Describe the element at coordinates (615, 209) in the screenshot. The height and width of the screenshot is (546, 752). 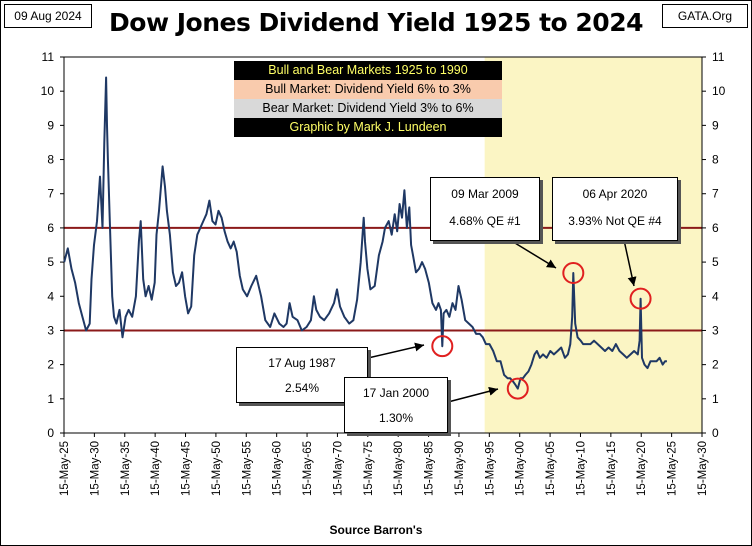
I see `callout-2020: 06 Apr 2020 3.93% Not QE #4` at that location.